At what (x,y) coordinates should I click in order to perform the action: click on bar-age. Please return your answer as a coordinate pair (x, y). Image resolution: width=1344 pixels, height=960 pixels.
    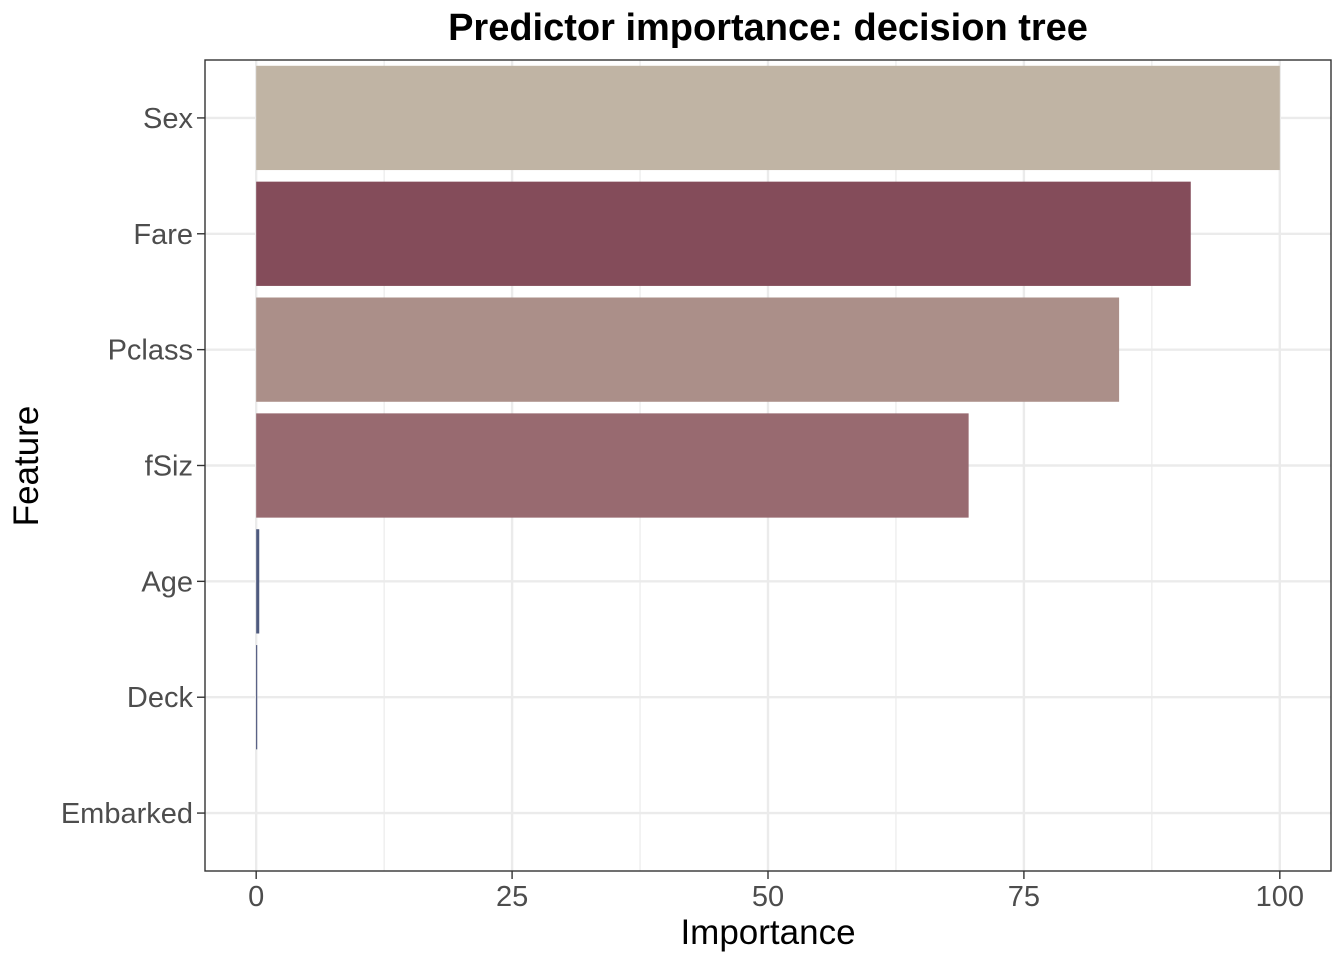
    Looking at the image, I should click on (258, 581).